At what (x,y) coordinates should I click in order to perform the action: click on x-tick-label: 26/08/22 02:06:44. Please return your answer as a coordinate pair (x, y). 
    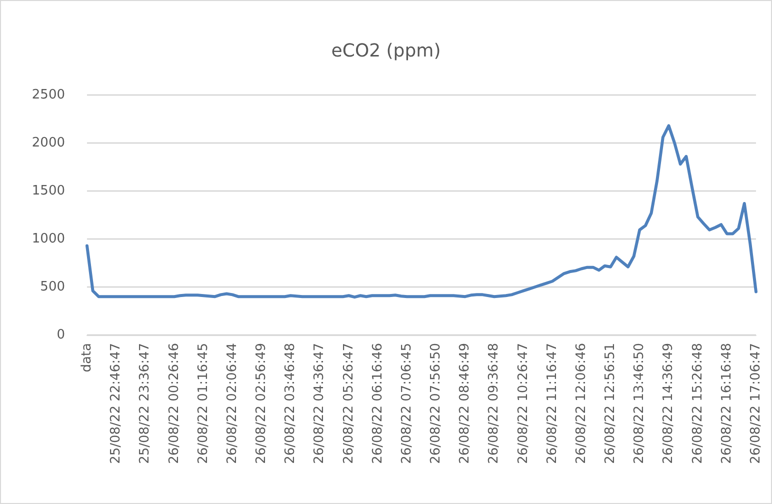
    Looking at the image, I should click on (232, 403).